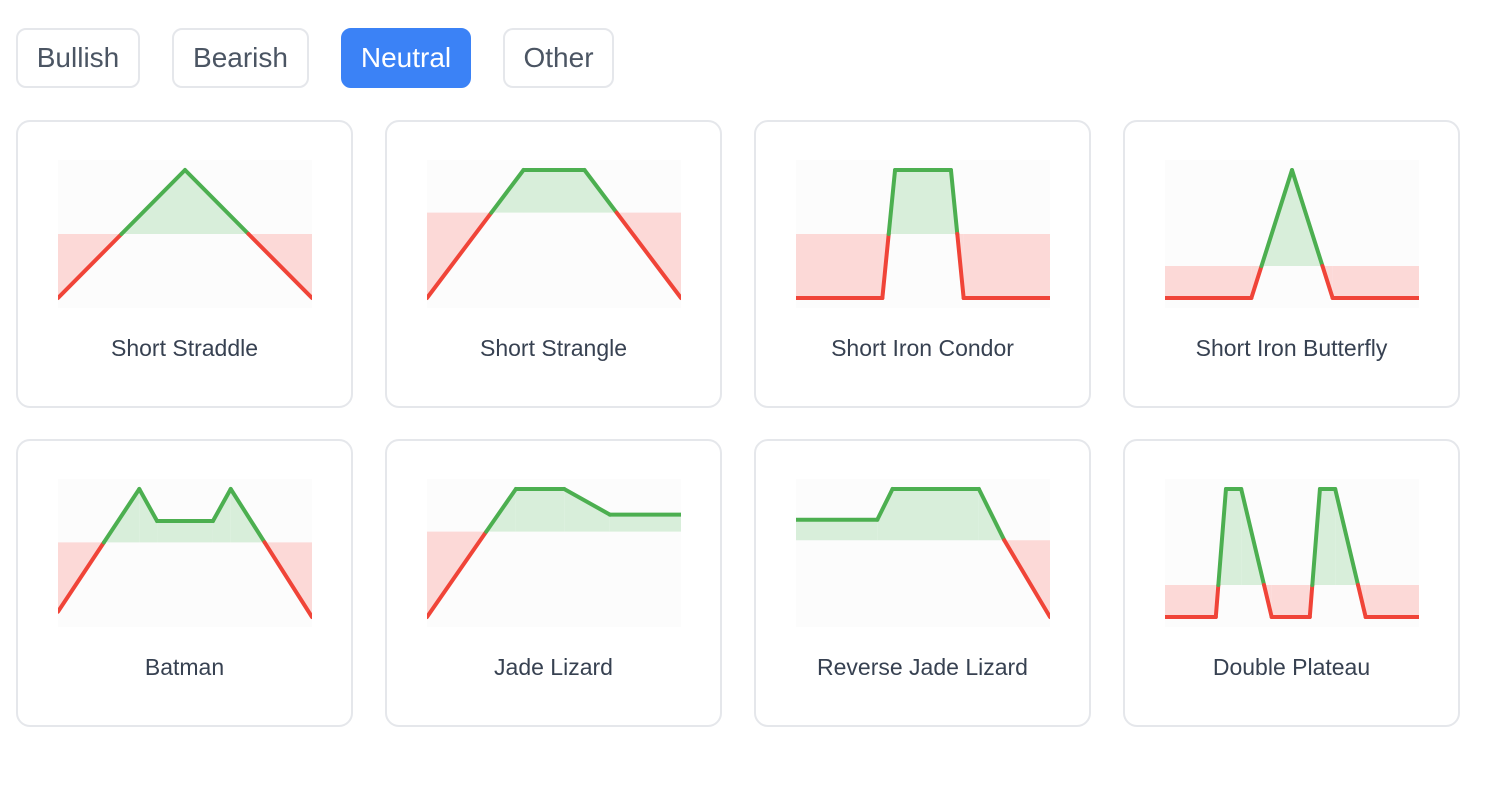 This screenshot has height=806, width=1490. Describe the element at coordinates (184, 348) in the screenshot. I see `strategy-name: Short Straddle` at that location.